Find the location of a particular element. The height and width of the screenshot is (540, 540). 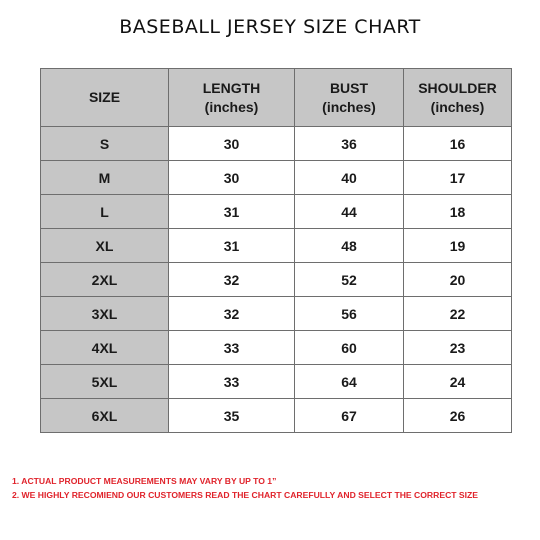

header-shoulder: SHOULDER (inches) is located at coordinates (457, 97).